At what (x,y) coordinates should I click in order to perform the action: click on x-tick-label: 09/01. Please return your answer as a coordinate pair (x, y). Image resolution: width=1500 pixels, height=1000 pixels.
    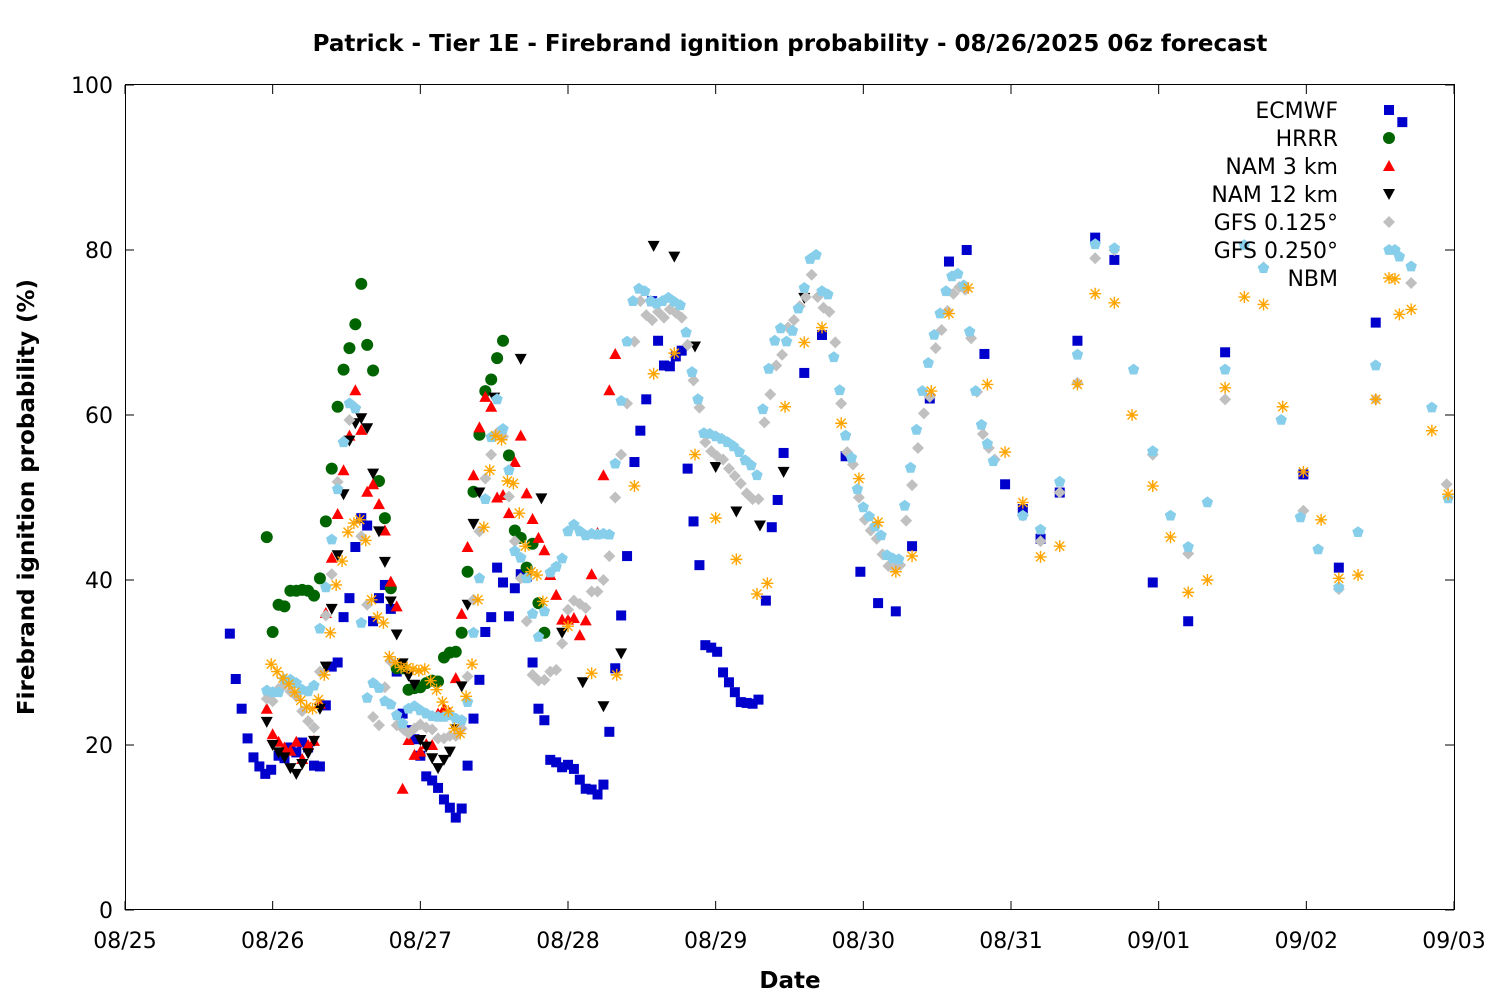
    Looking at the image, I should click on (1158, 941).